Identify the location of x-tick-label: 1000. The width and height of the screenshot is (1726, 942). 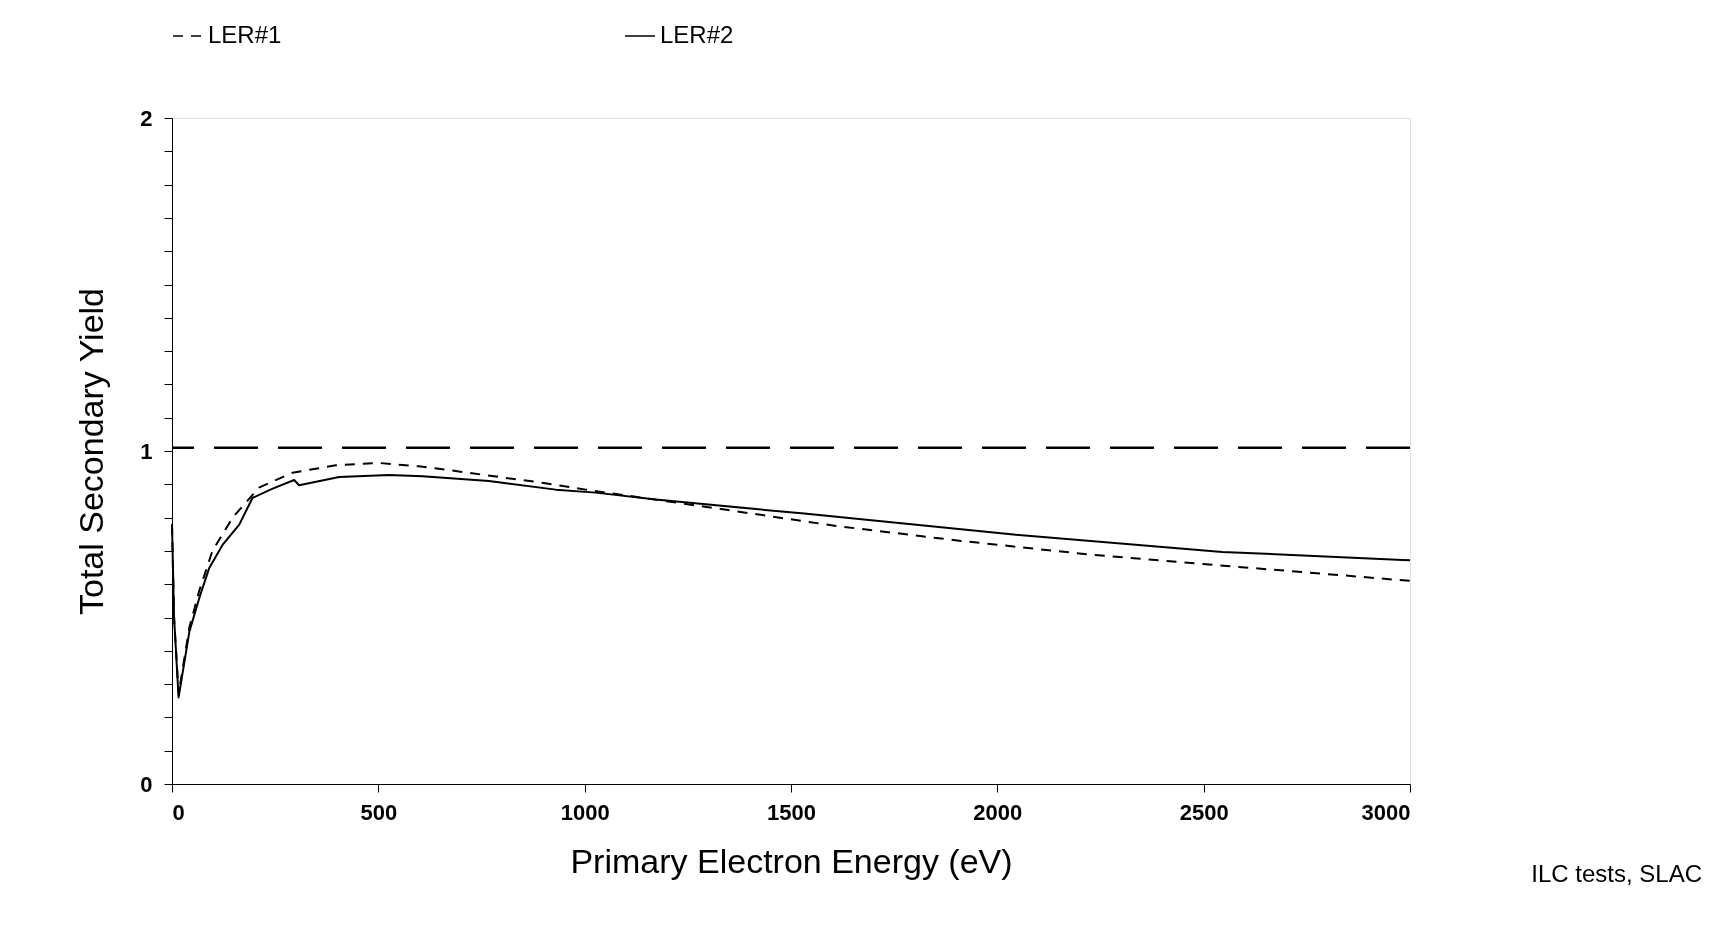
(585, 812).